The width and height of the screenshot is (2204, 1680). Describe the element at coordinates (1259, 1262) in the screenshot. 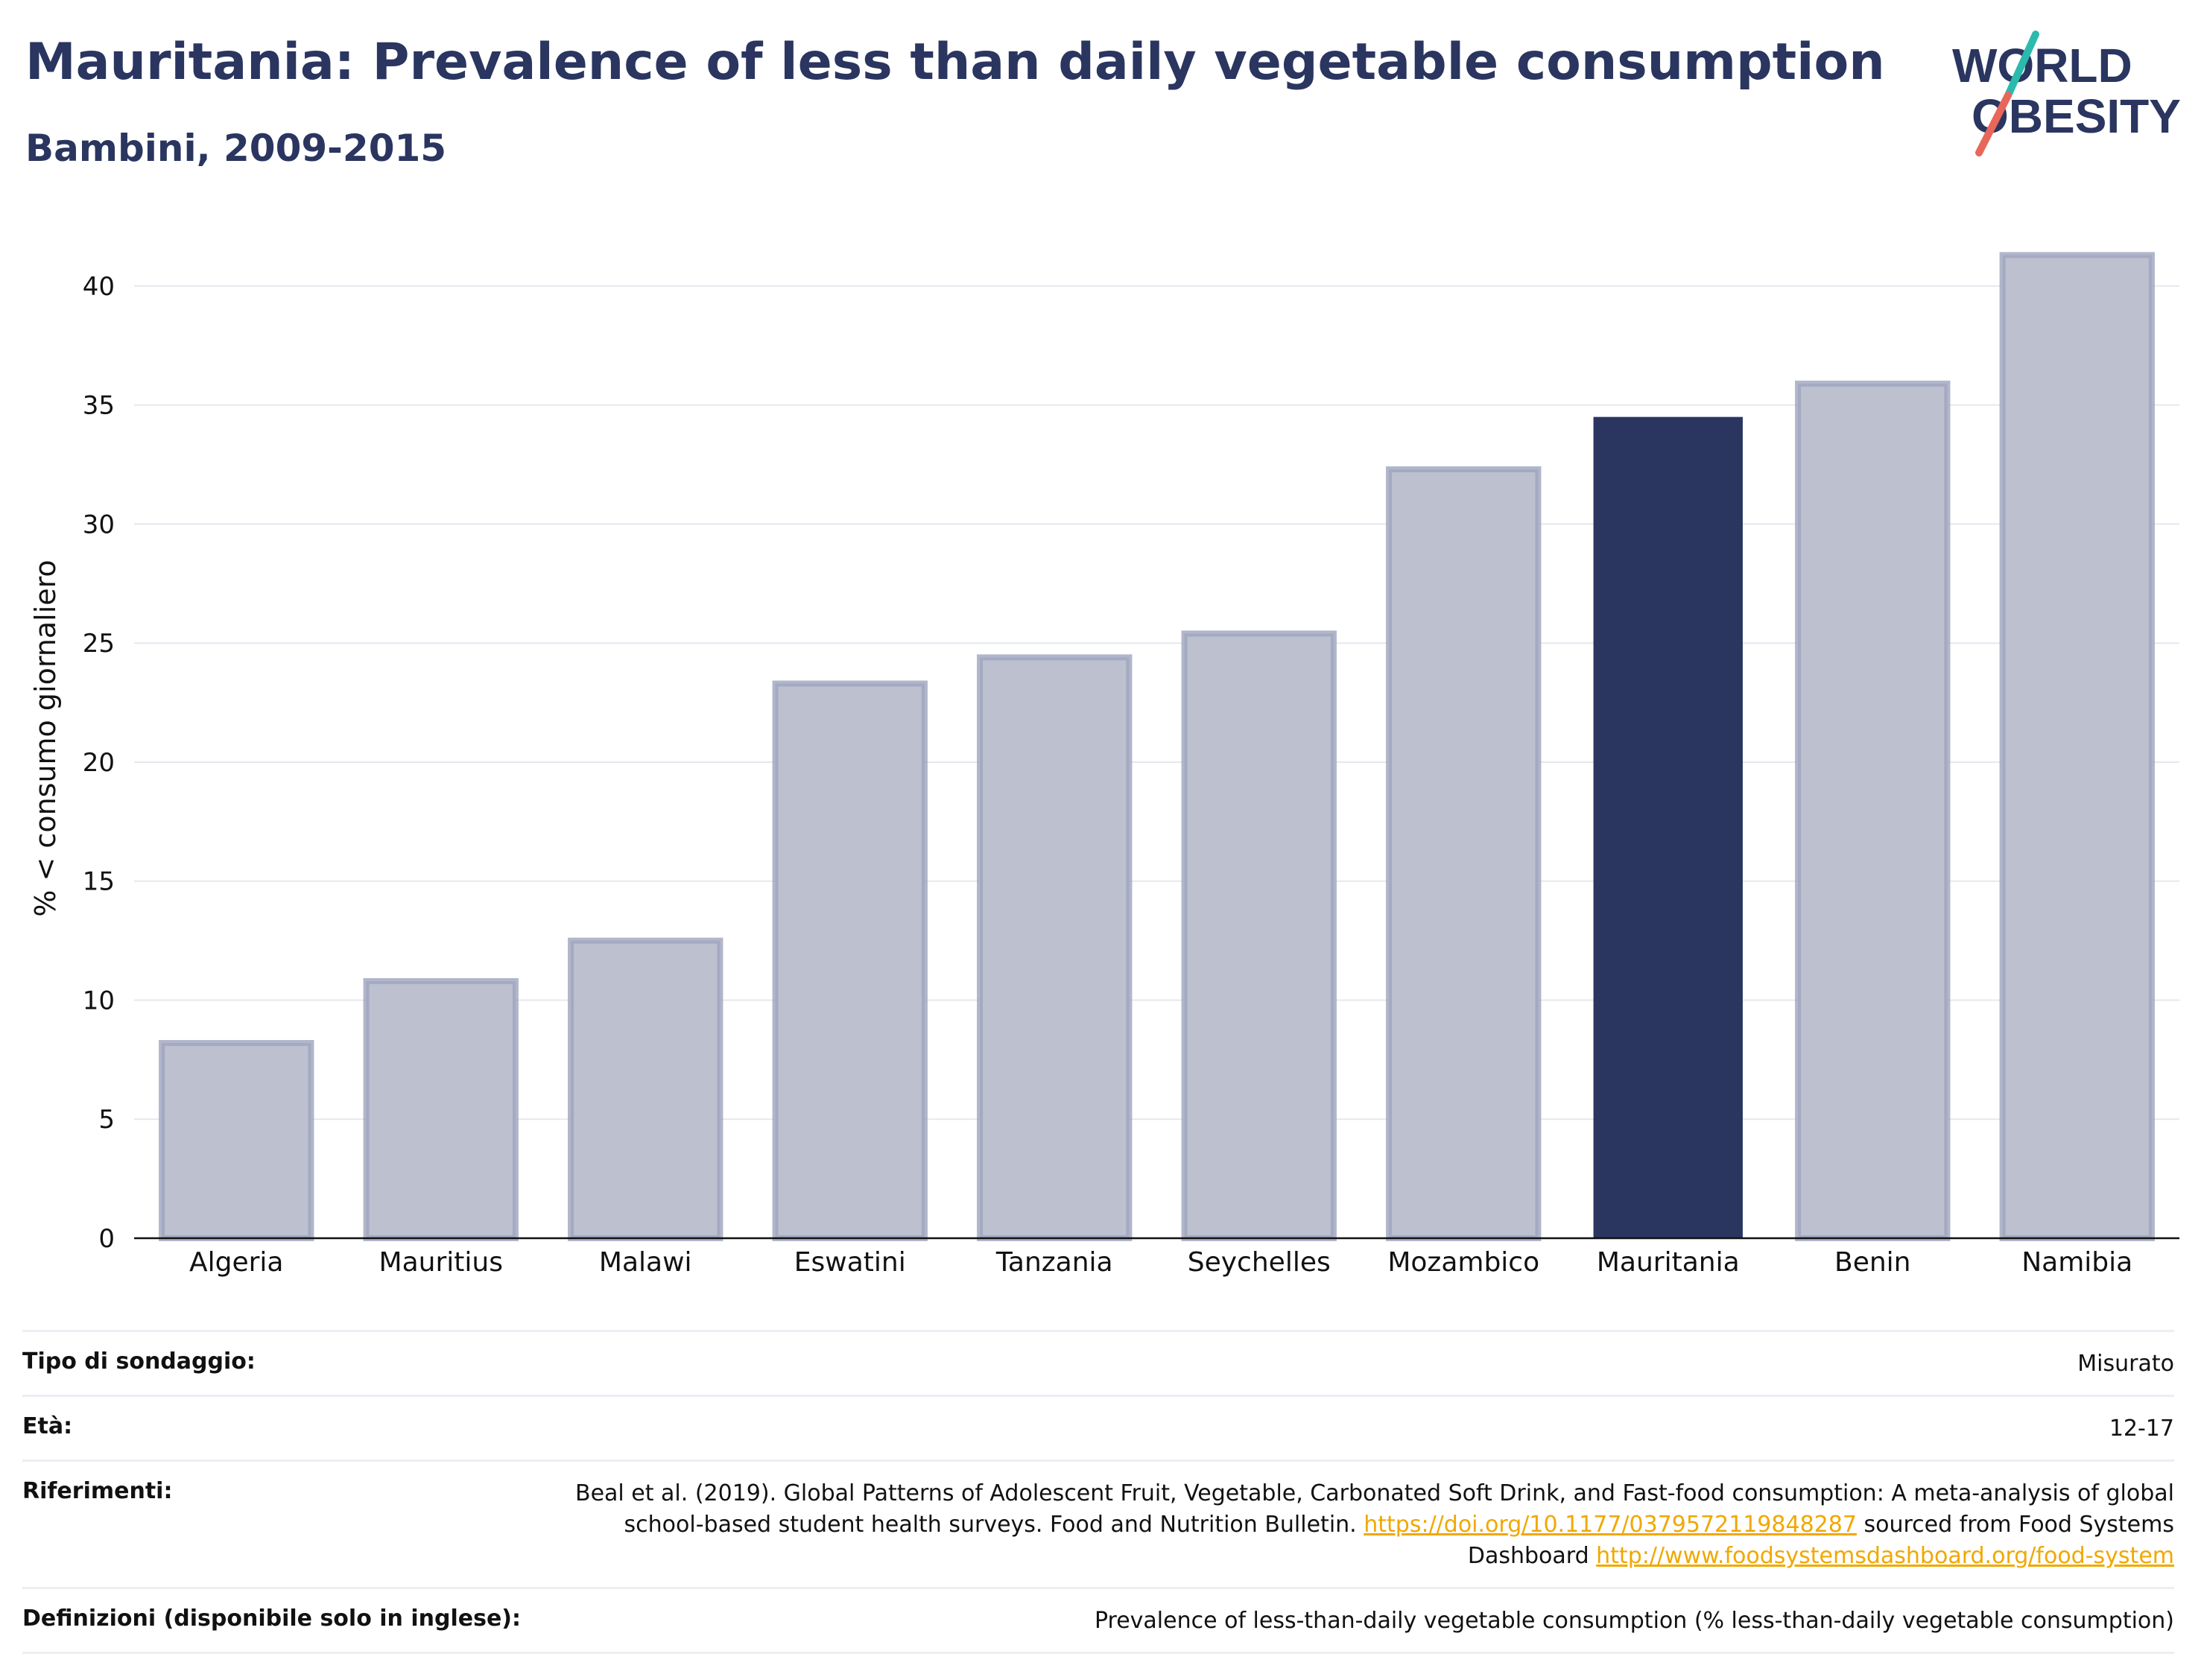

I see `x-tick-label: Seychelles` at that location.